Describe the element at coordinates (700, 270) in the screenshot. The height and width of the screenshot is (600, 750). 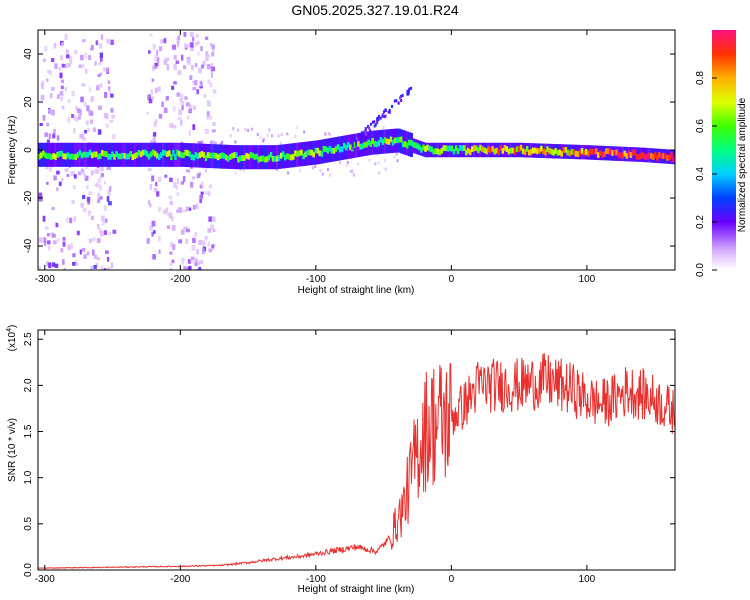
I see `colorbar-tick-label: 0.0` at that location.